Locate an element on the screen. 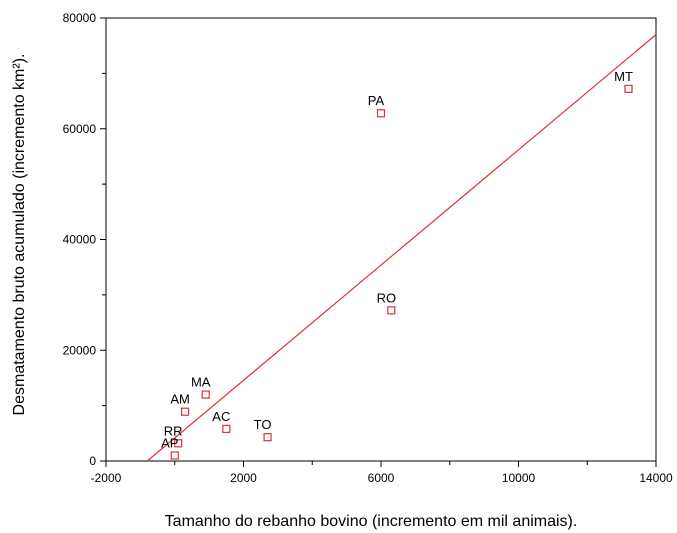 Image resolution: width=677 pixels, height=533 pixels. x-tick-label: 10000 is located at coordinates (519, 478).